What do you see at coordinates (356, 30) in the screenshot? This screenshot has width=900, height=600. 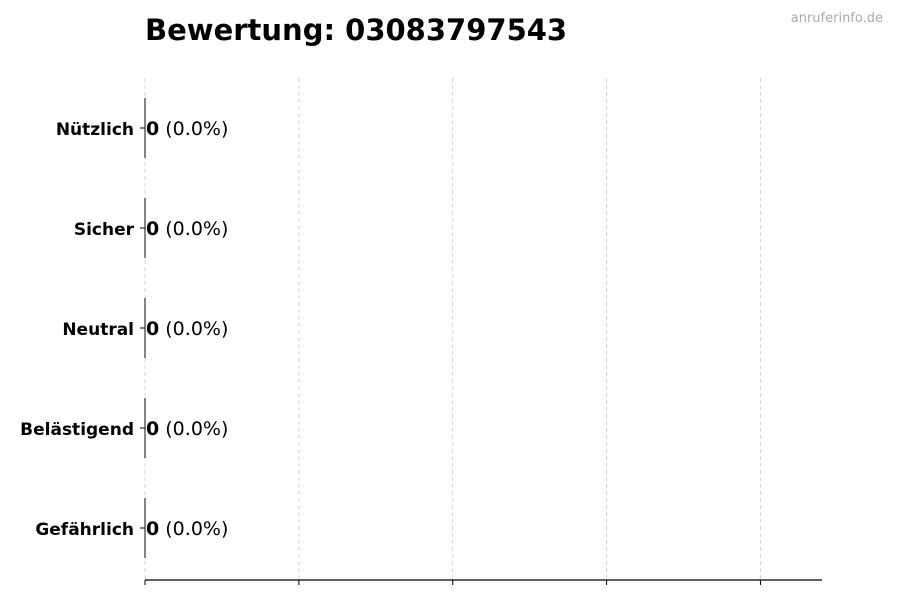 I see `chart-title: Bewertung: 03083797543` at bounding box center [356, 30].